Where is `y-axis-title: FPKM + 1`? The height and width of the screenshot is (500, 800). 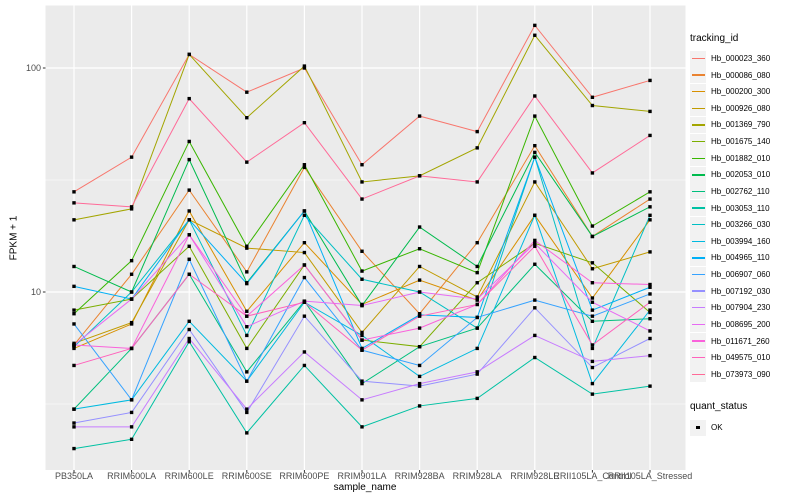
y-axis-title: FPKM + 1 is located at coordinates (14, 238).